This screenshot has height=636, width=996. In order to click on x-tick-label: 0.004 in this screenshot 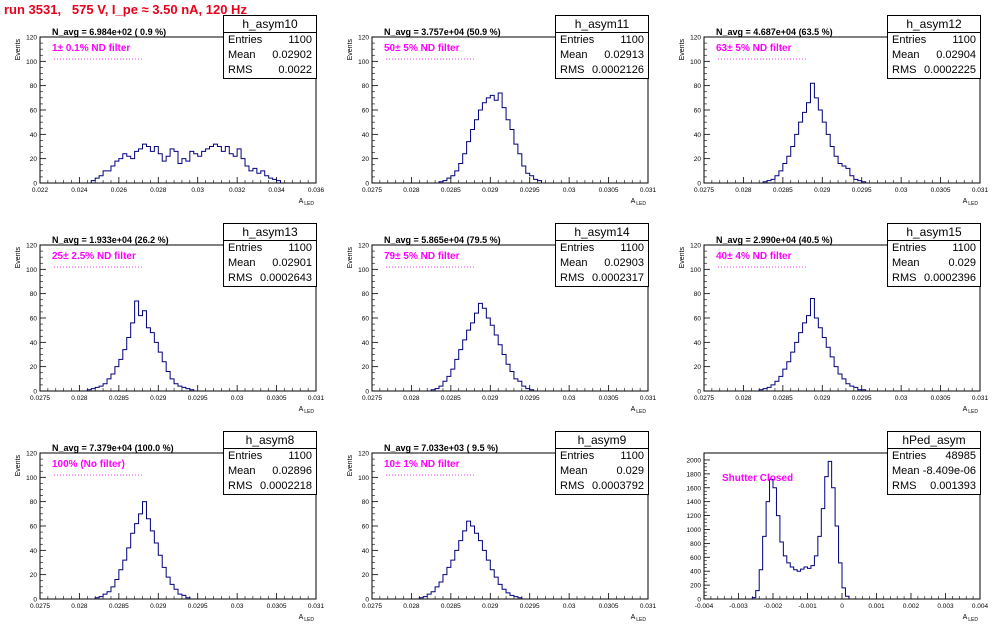, I will do `click(980, 606)`.